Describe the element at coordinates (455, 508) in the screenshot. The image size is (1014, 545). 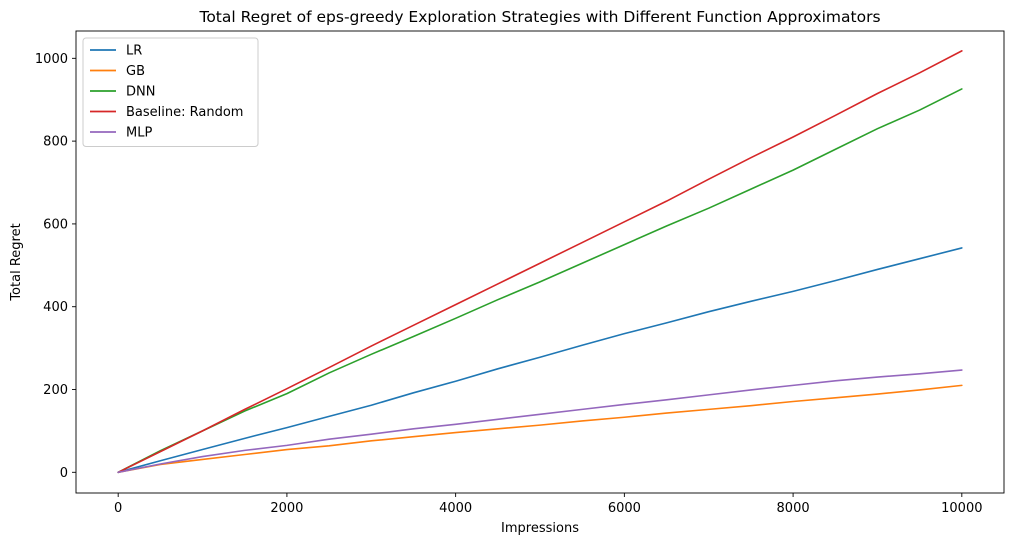
I see `x-tick-label: 4000` at that location.